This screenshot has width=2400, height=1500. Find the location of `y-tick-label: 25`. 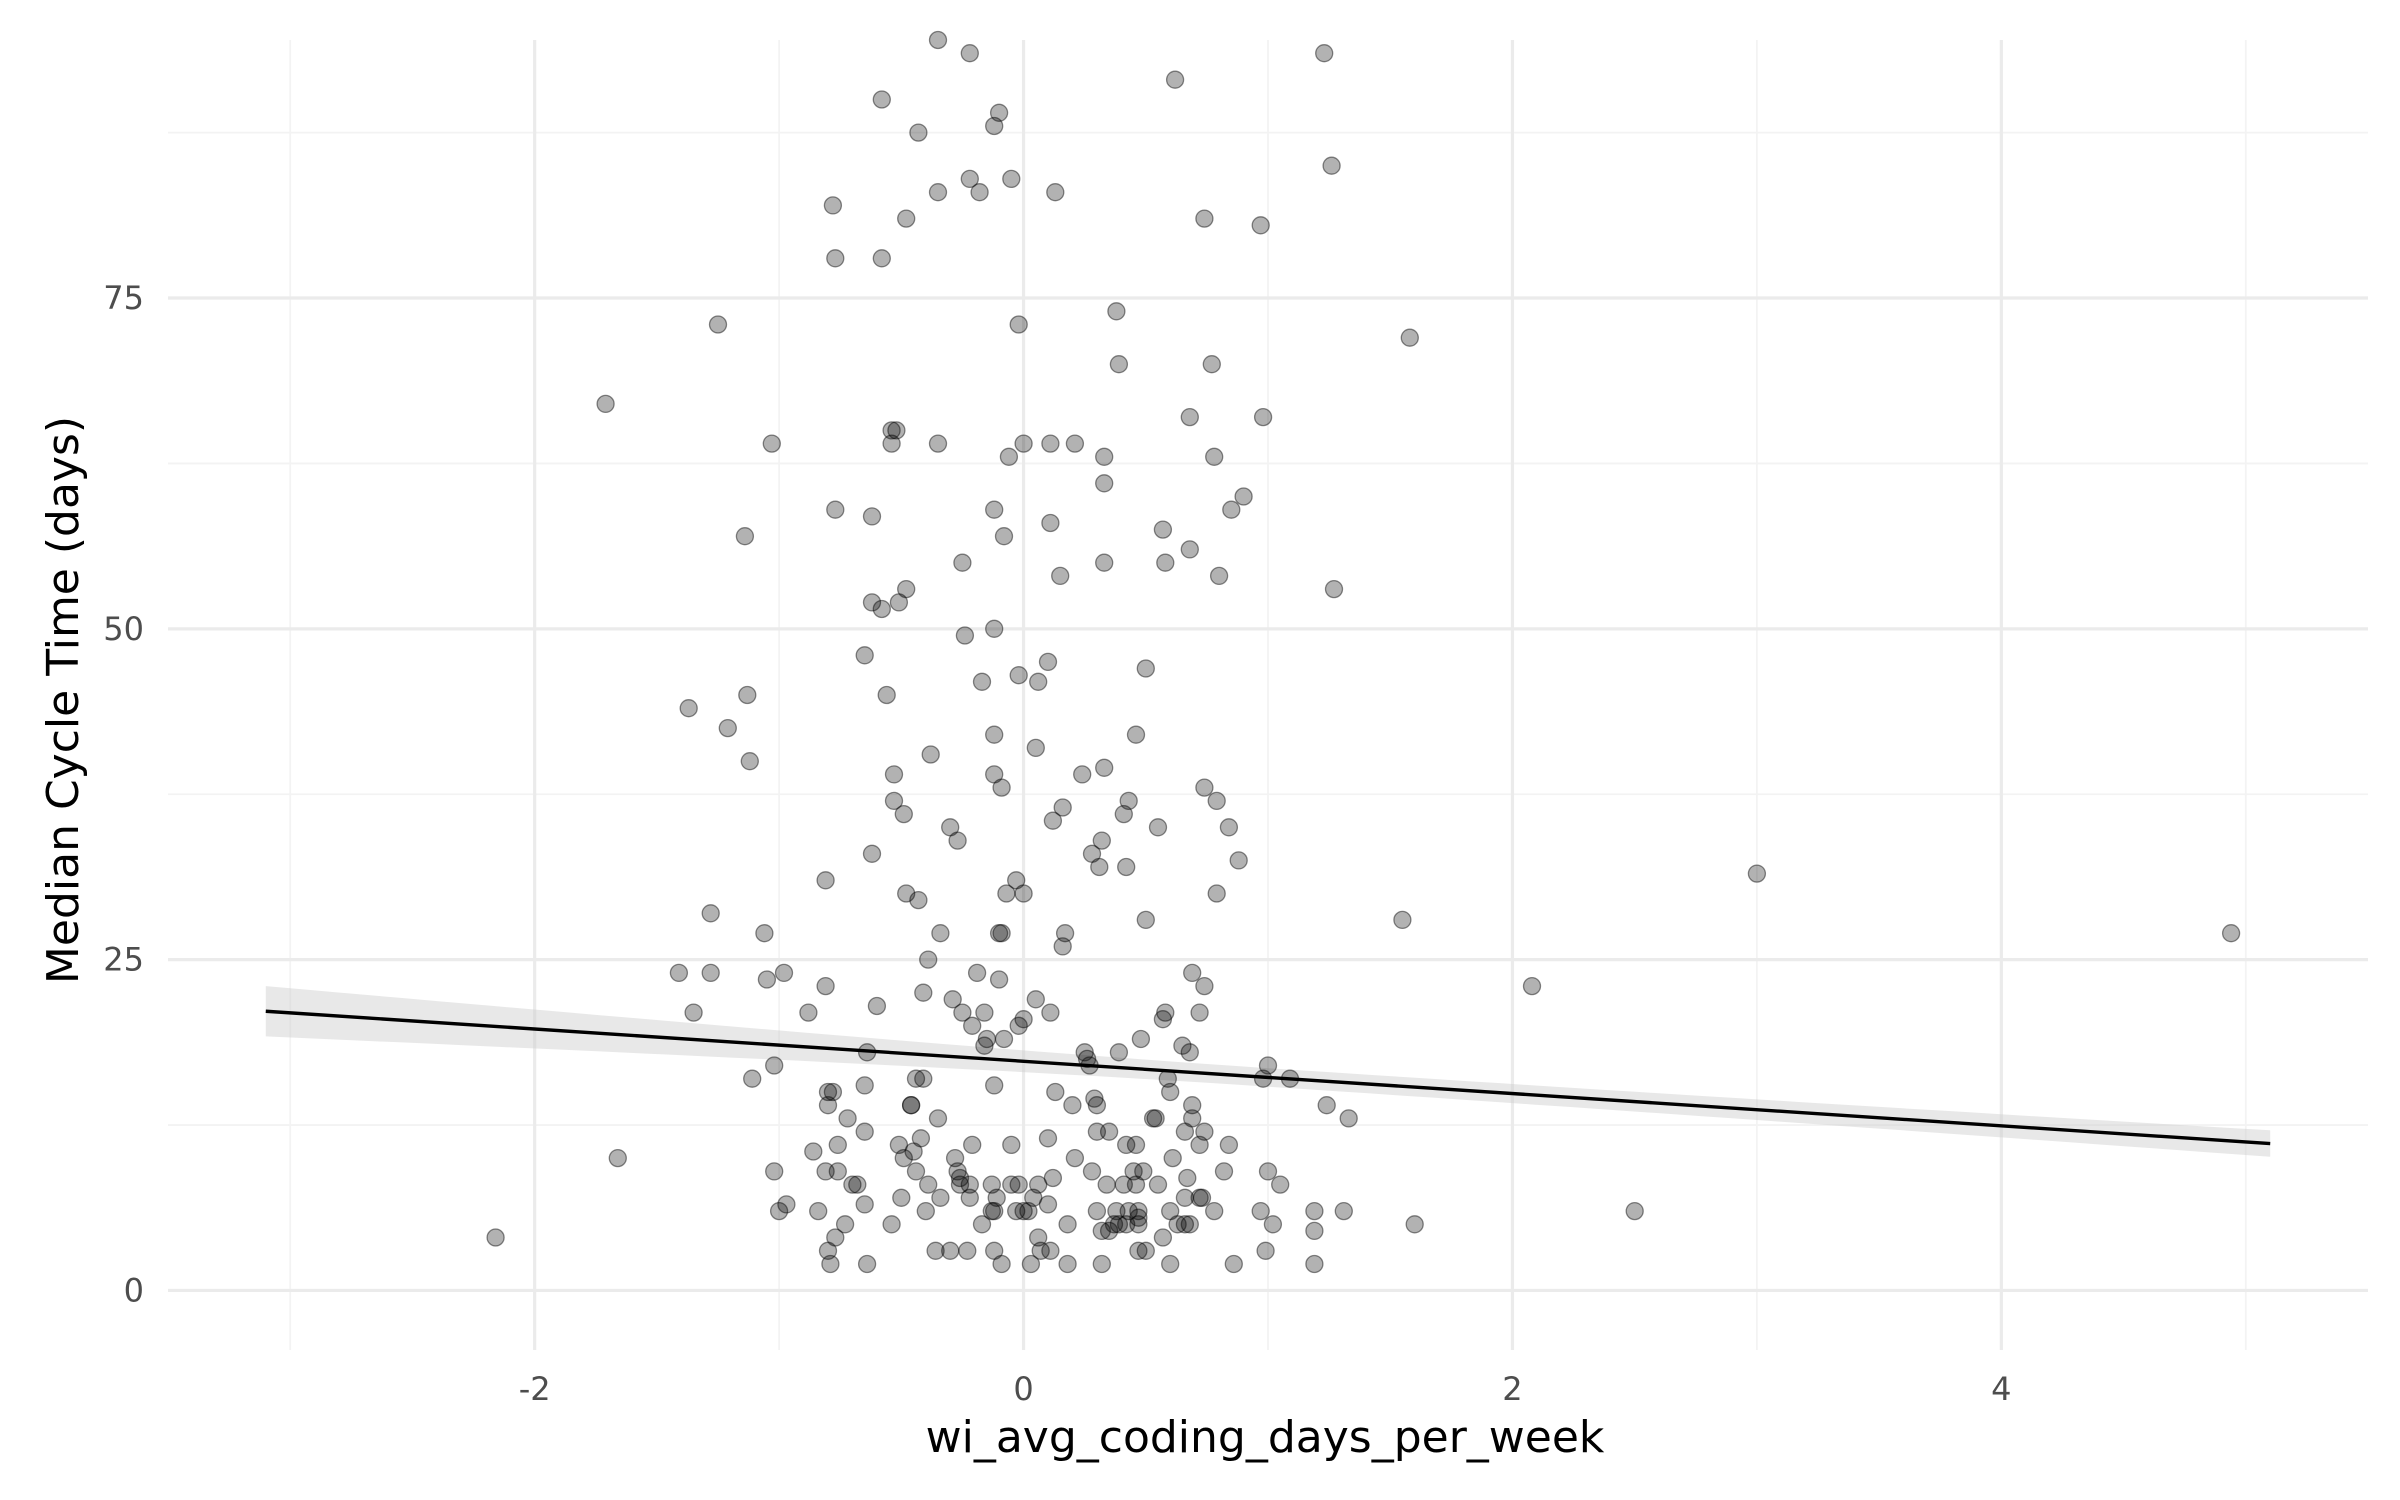

y-tick-label: 25 is located at coordinates (123, 960).